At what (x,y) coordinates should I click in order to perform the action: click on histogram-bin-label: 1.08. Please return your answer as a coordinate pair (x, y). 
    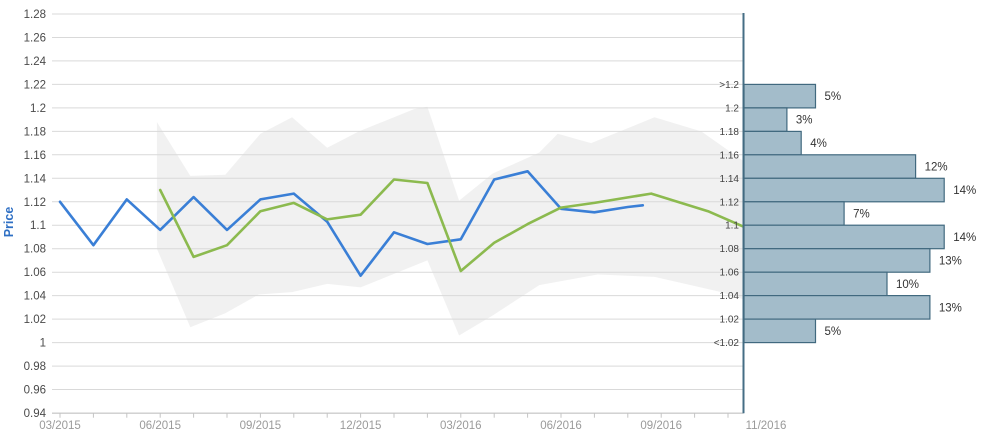
    Looking at the image, I should click on (730, 249).